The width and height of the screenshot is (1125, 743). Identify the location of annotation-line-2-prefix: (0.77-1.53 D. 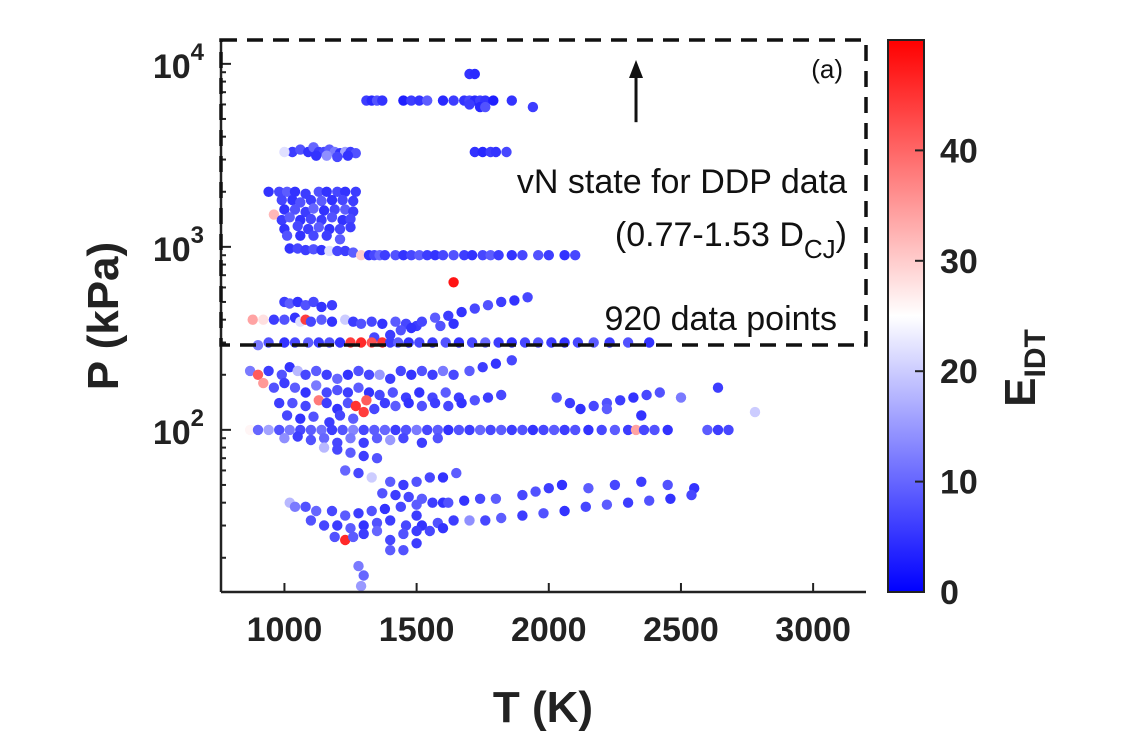
(709, 235).